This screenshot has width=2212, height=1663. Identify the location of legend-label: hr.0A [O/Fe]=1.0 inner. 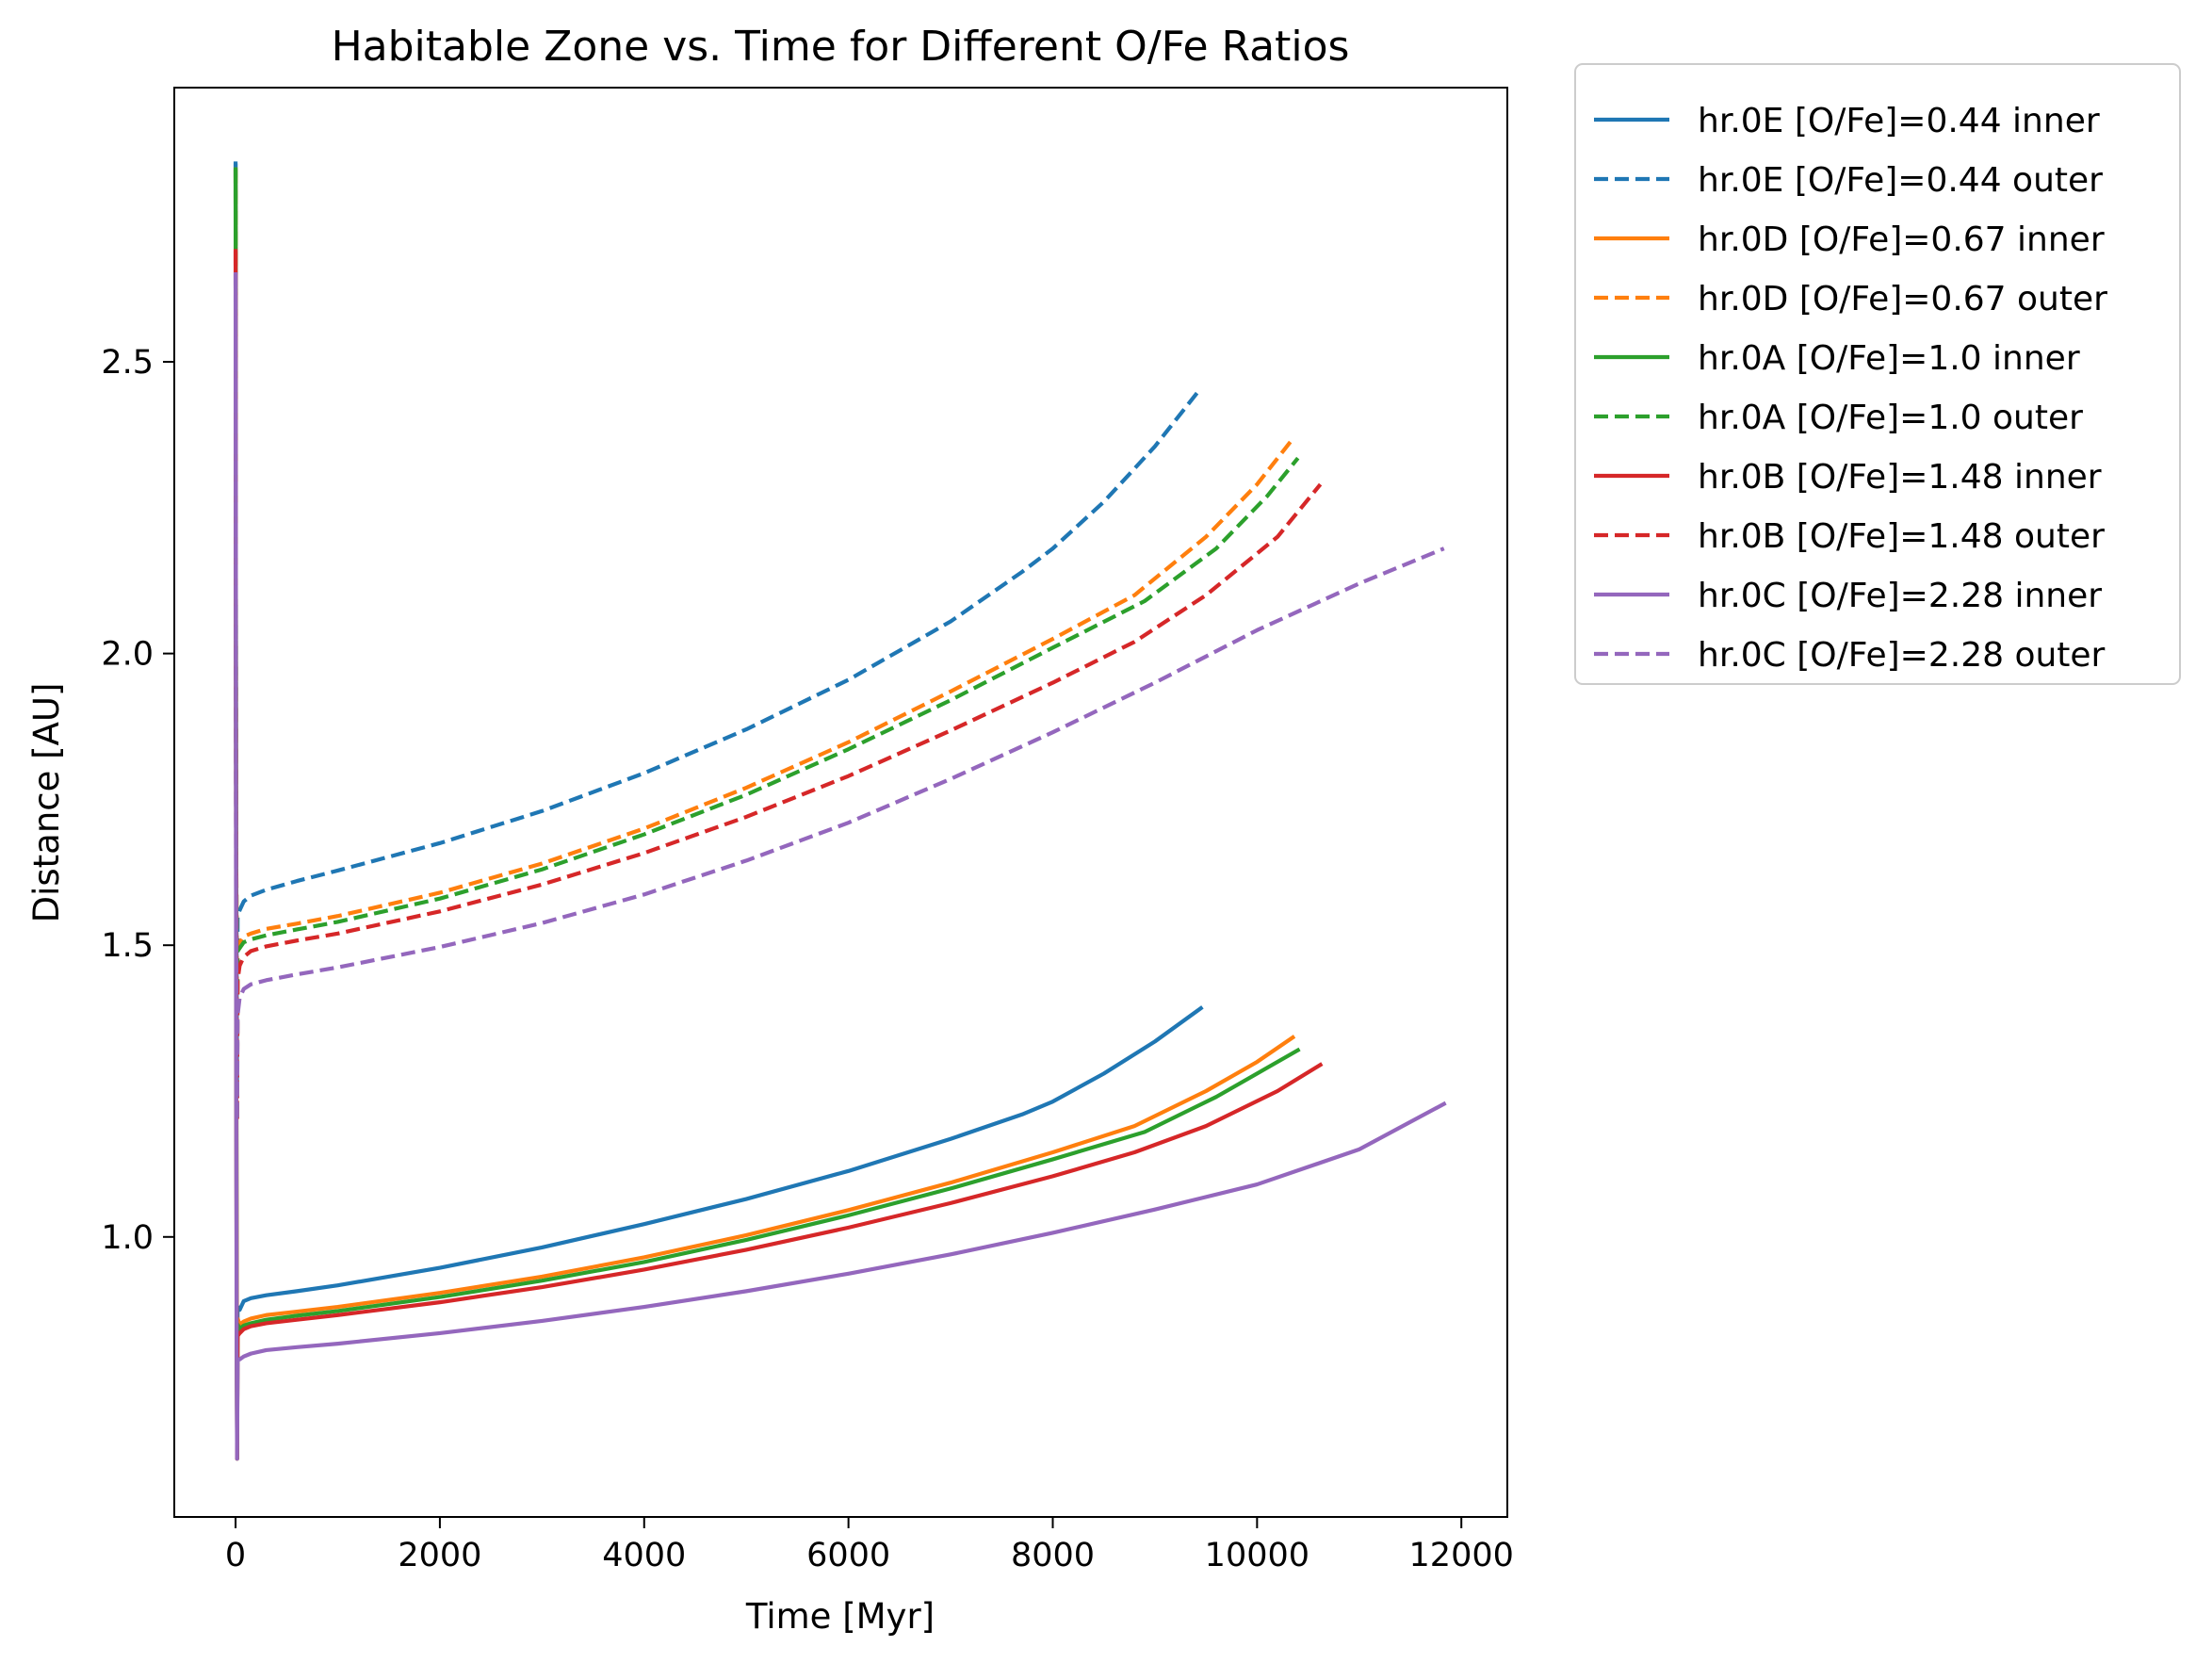
(1889, 358).